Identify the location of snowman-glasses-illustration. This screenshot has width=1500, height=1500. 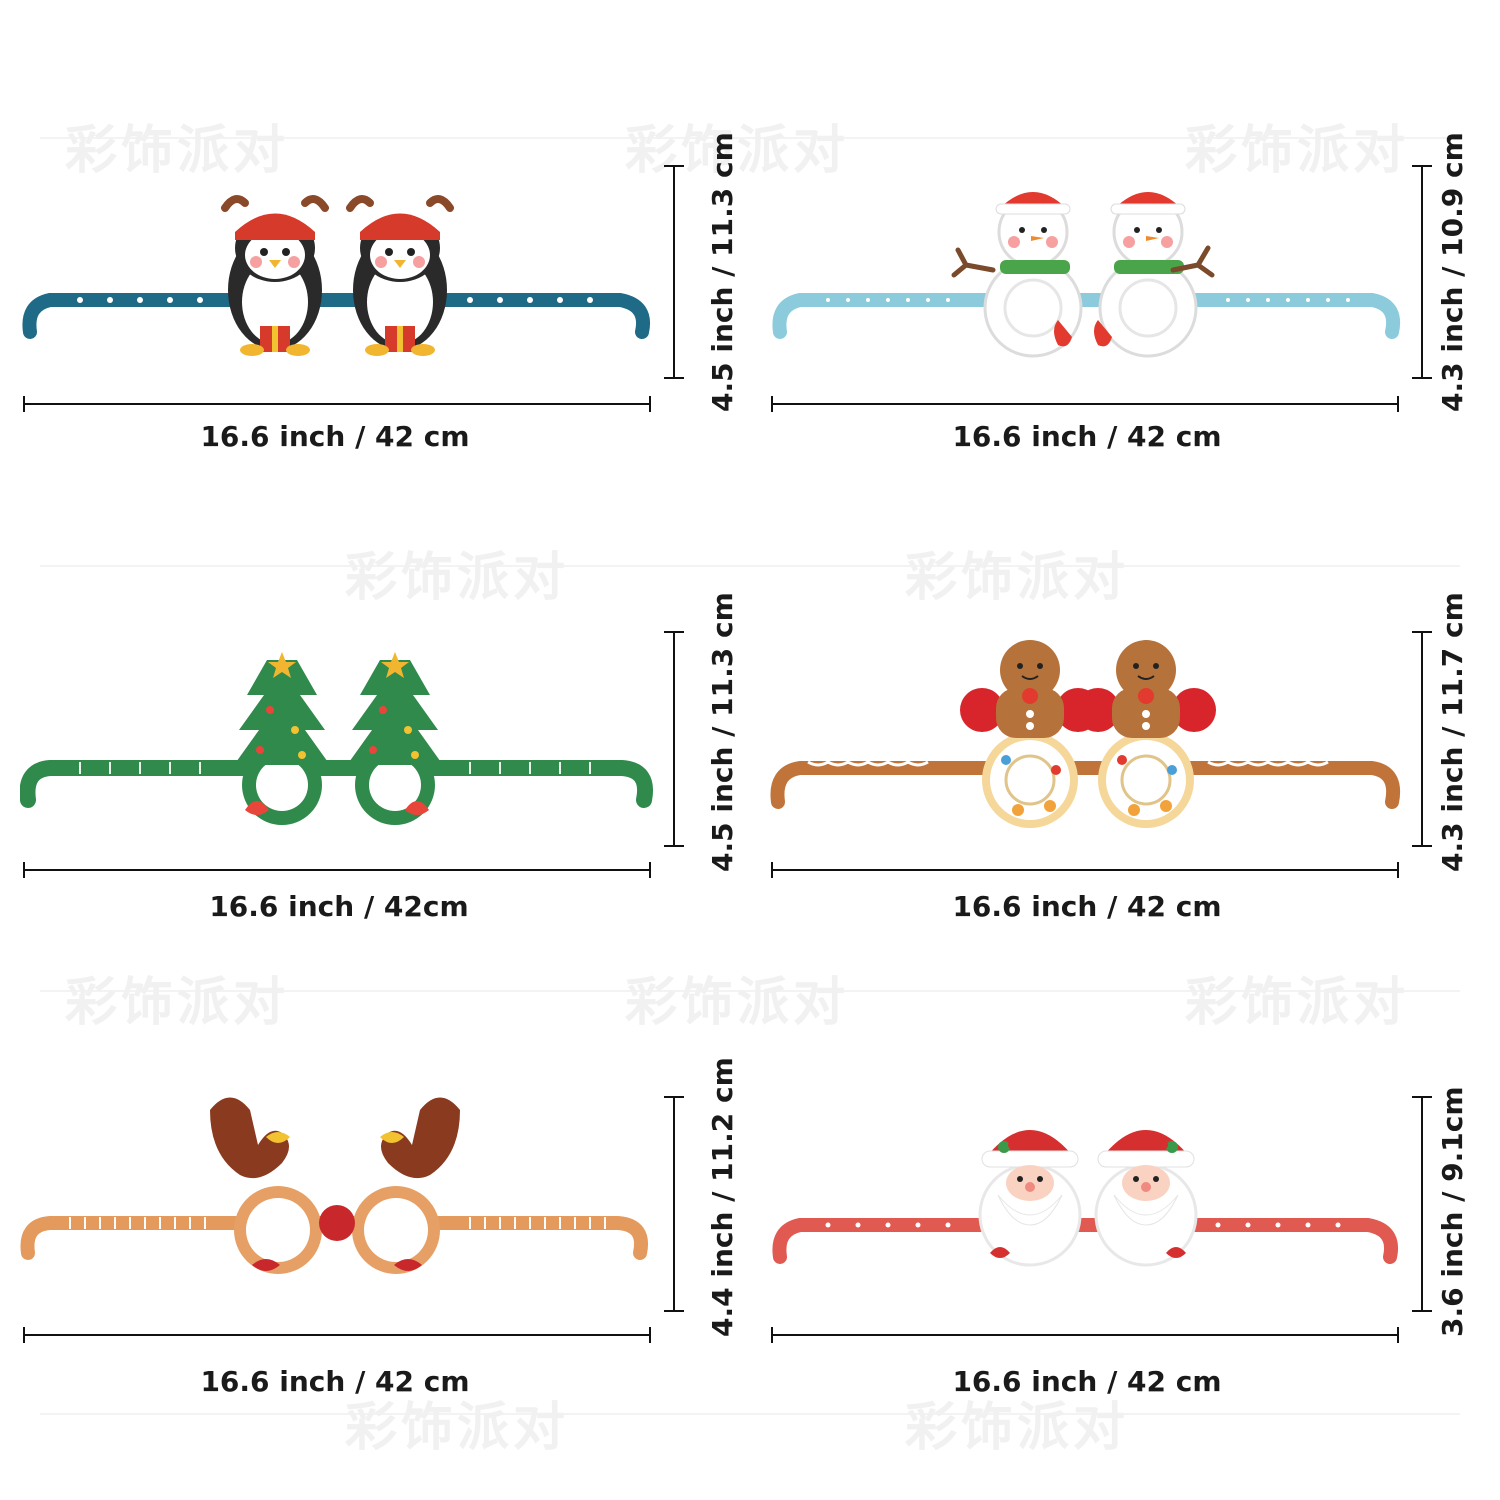
(1101, 288).